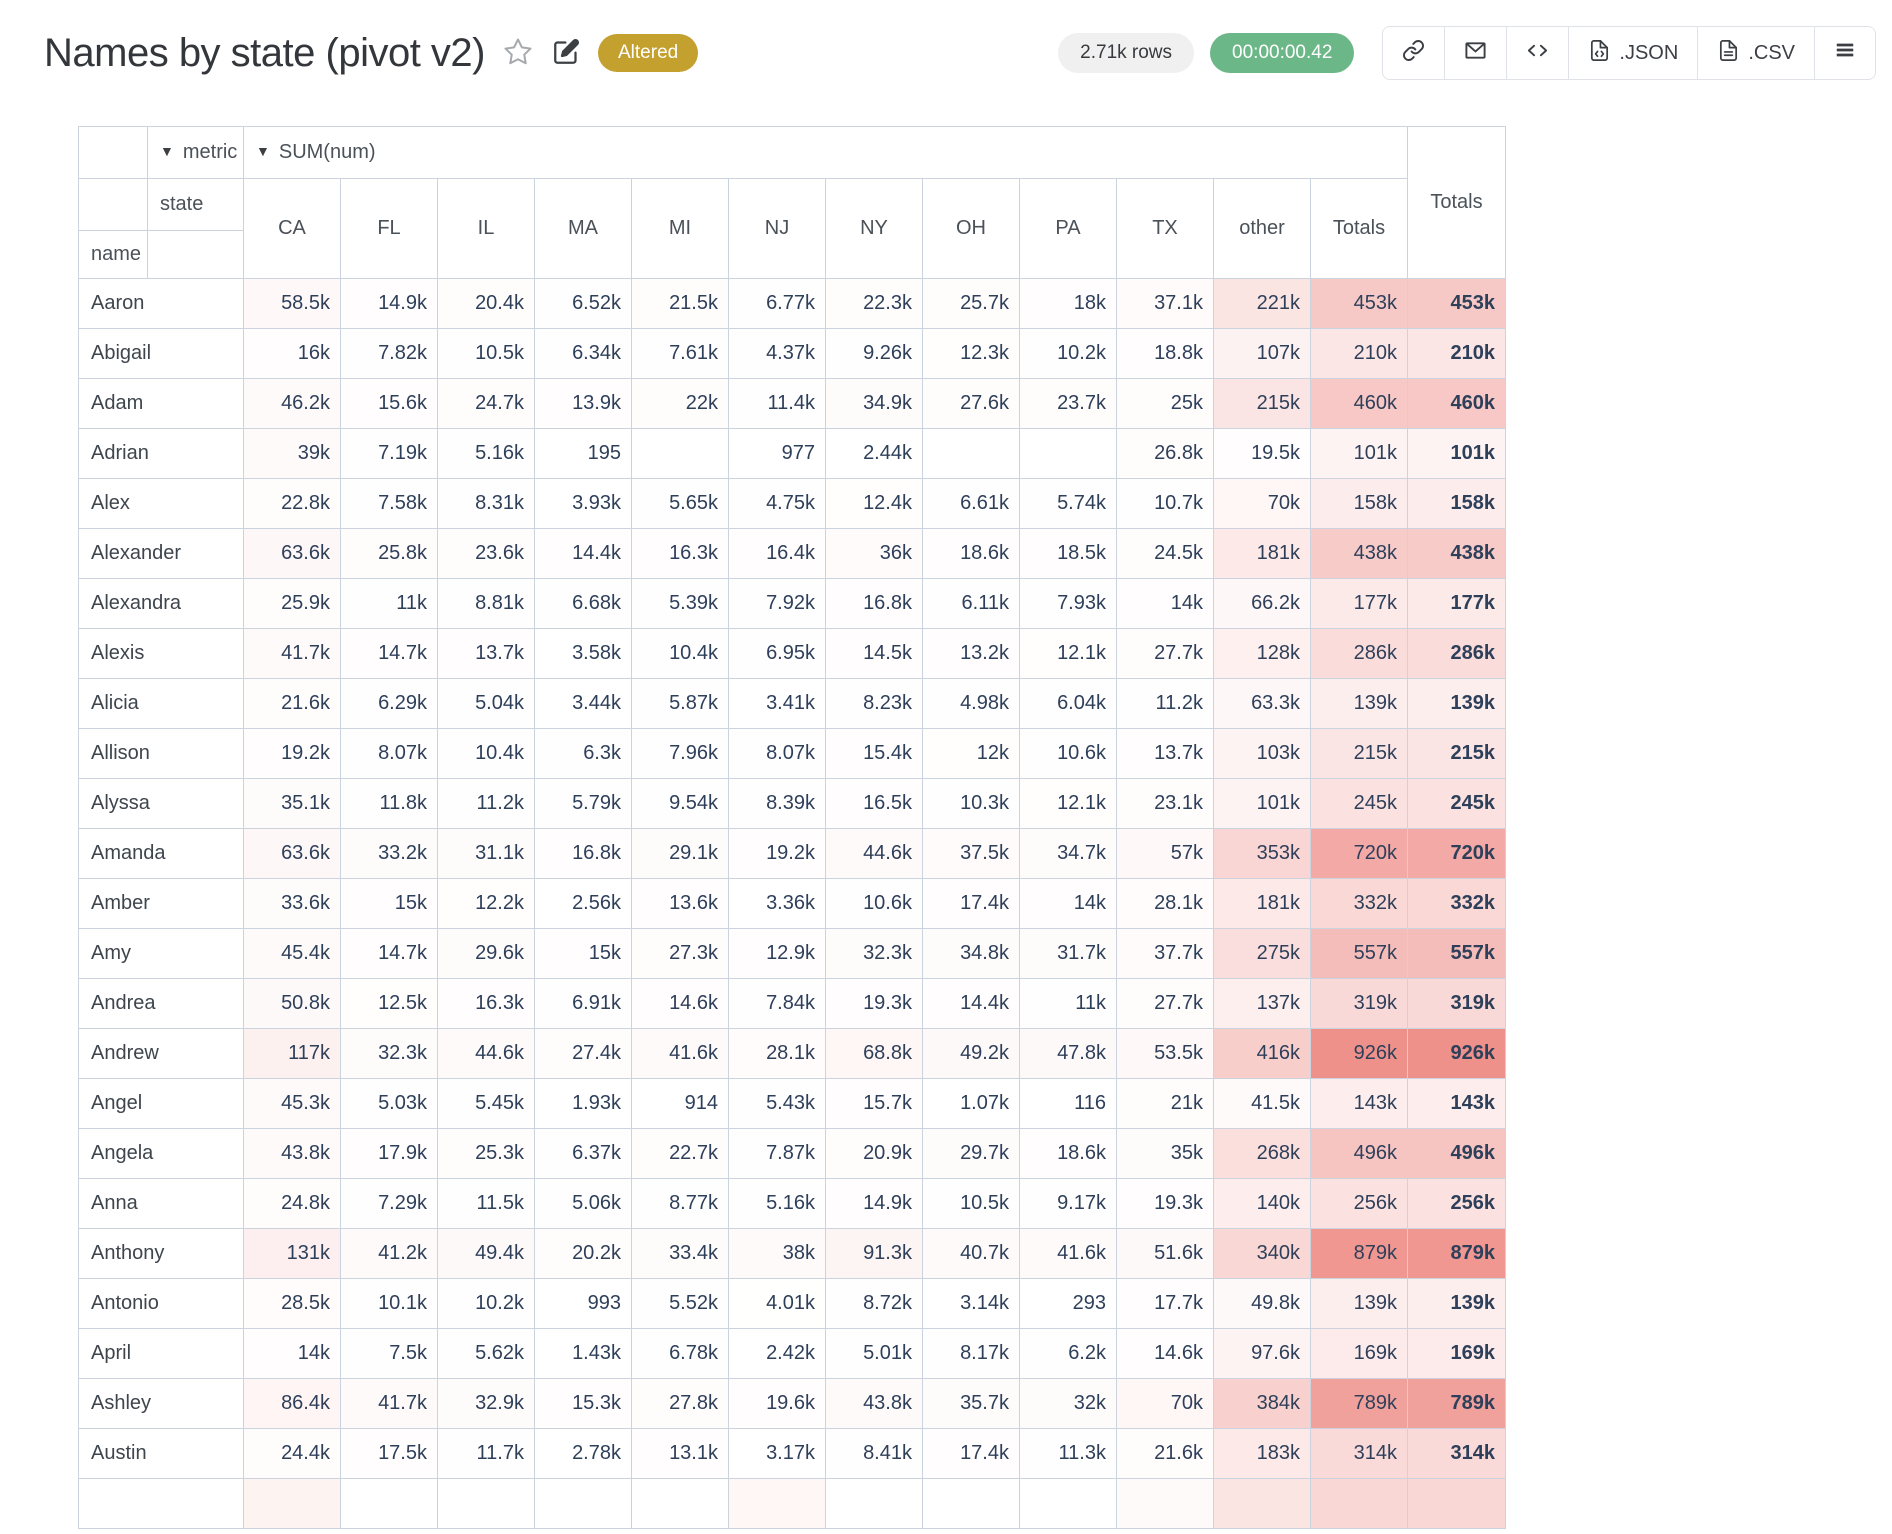 The height and width of the screenshot is (1534, 1892). What do you see at coordinates (874, 1253) in the screenshot?
I see `value-cell: 91.3k` at bounding box center [874, 1253].